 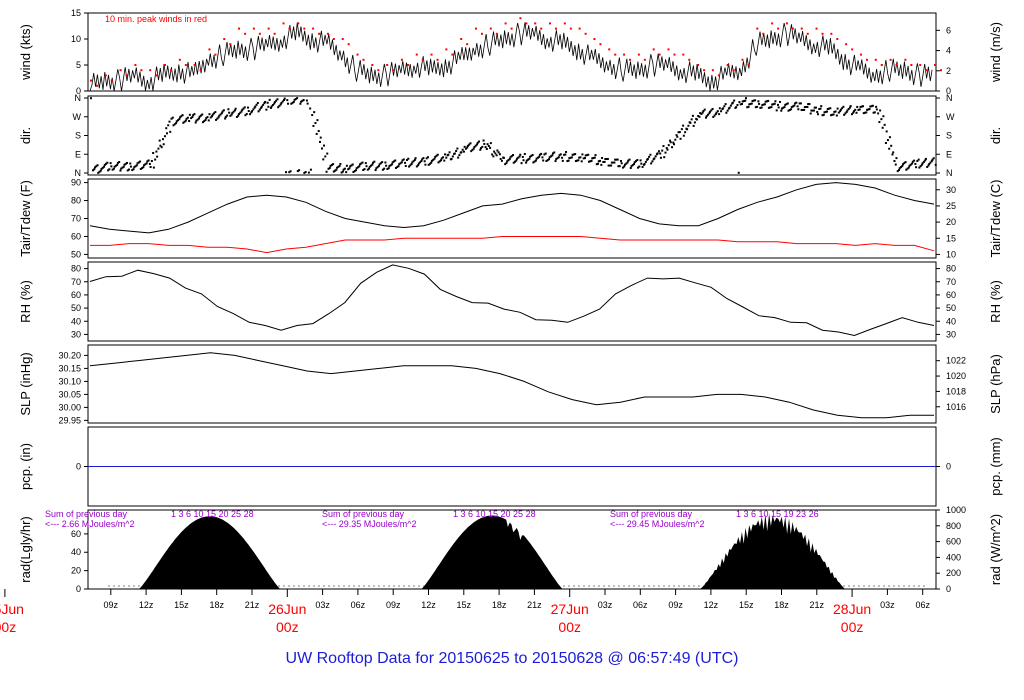 I want to click on left-tick-label: N, so click(x=78, y=173).